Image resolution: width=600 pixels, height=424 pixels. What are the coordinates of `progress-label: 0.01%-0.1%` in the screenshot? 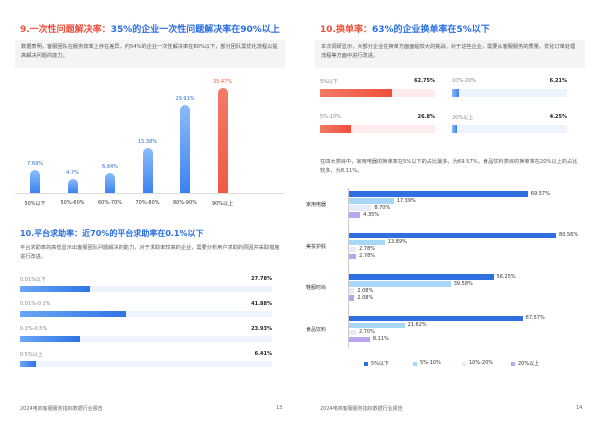 It's located at (35, 304).